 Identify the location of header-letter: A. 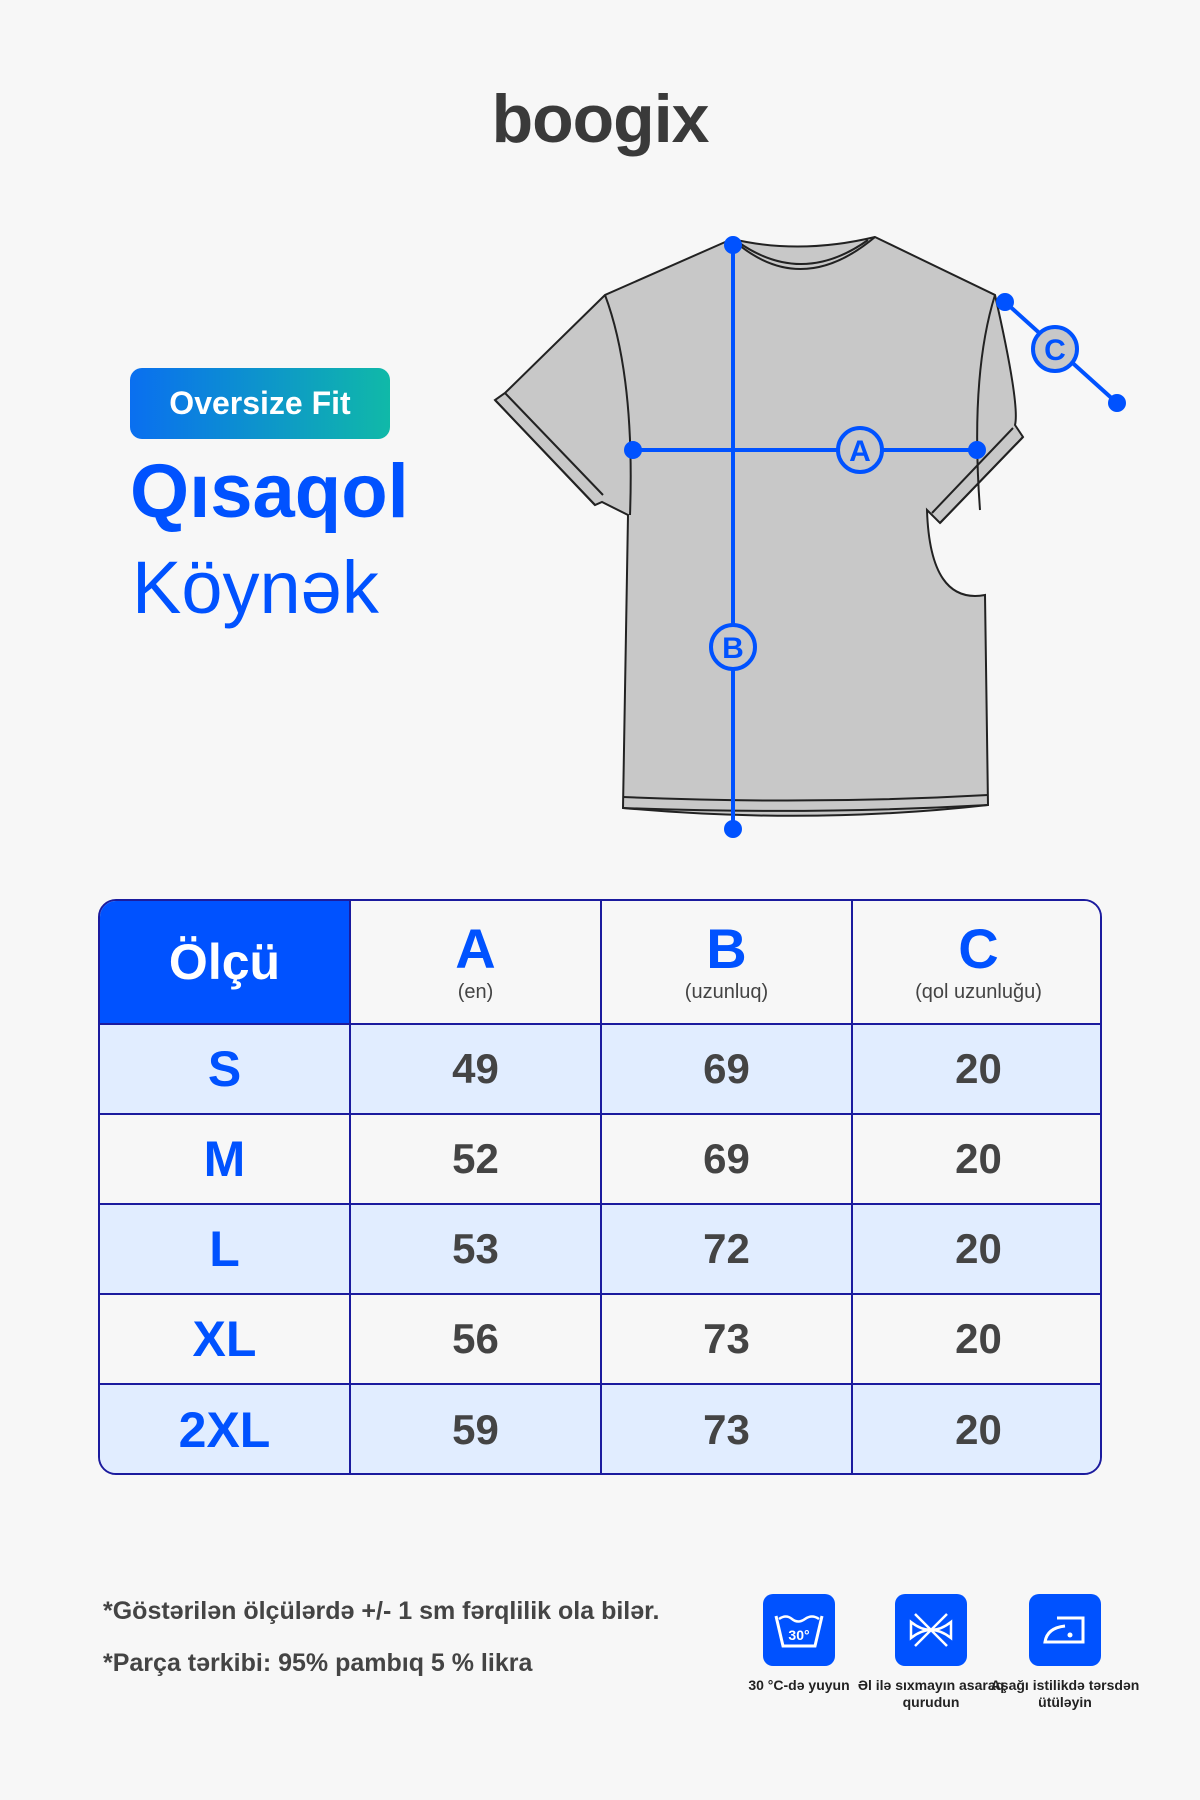
(475, 948).